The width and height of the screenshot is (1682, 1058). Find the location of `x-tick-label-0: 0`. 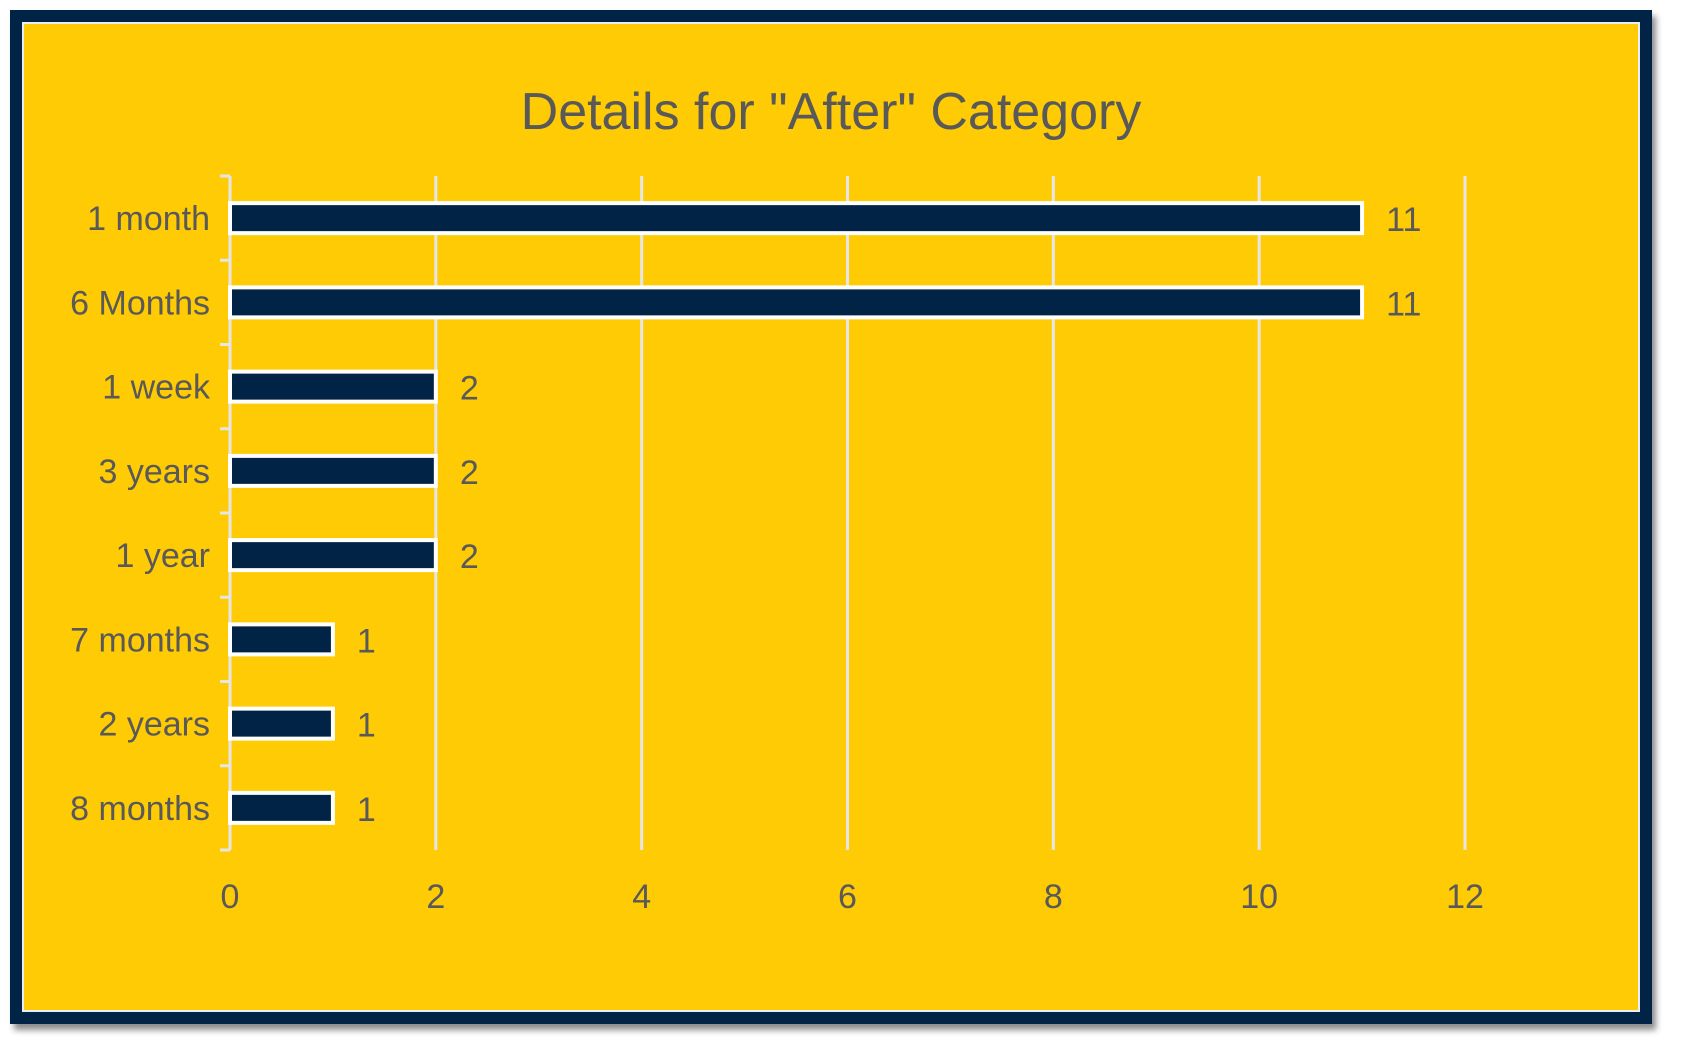

x-tick-label-0: 0 is located at coordinates (230, 897).